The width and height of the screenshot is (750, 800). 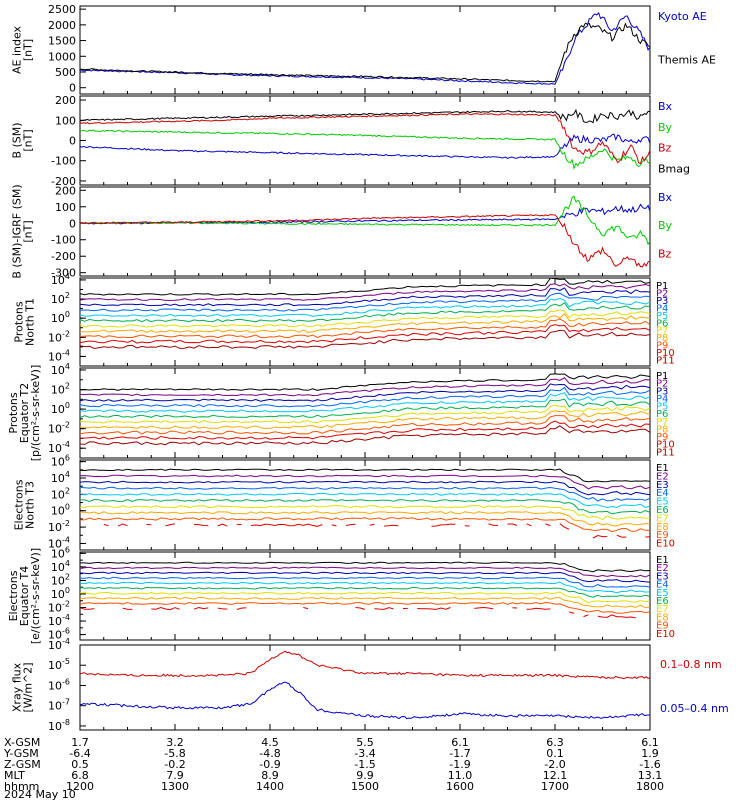 I want to click on e_equator-series-e9, so click(x=365, y=607).